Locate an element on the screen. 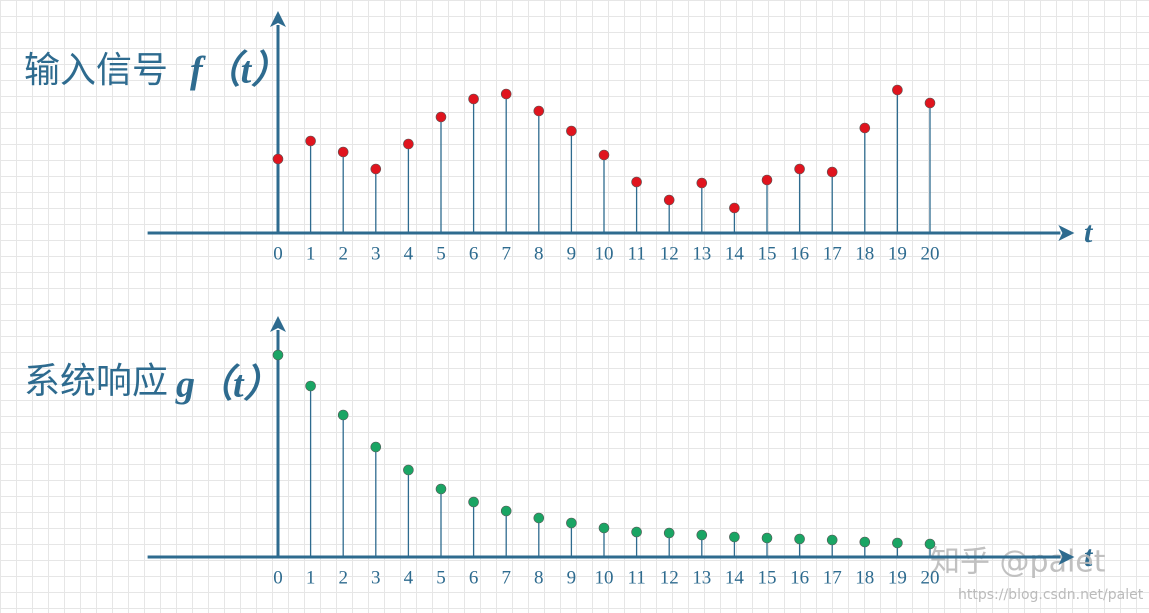 This screenshot has width=1149, height=613. watermark: 知乎 @palet is located at coordinates (1018, 562).